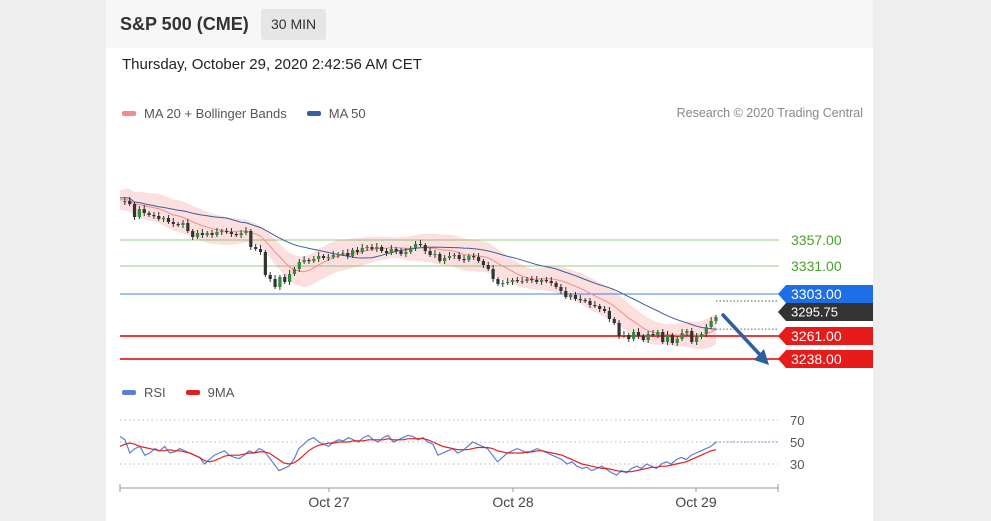  What do you see at coordinates (347, 113) in the screenshot?
I see `ma50-legend-label: MA 50` at bounding box center [347, 113].